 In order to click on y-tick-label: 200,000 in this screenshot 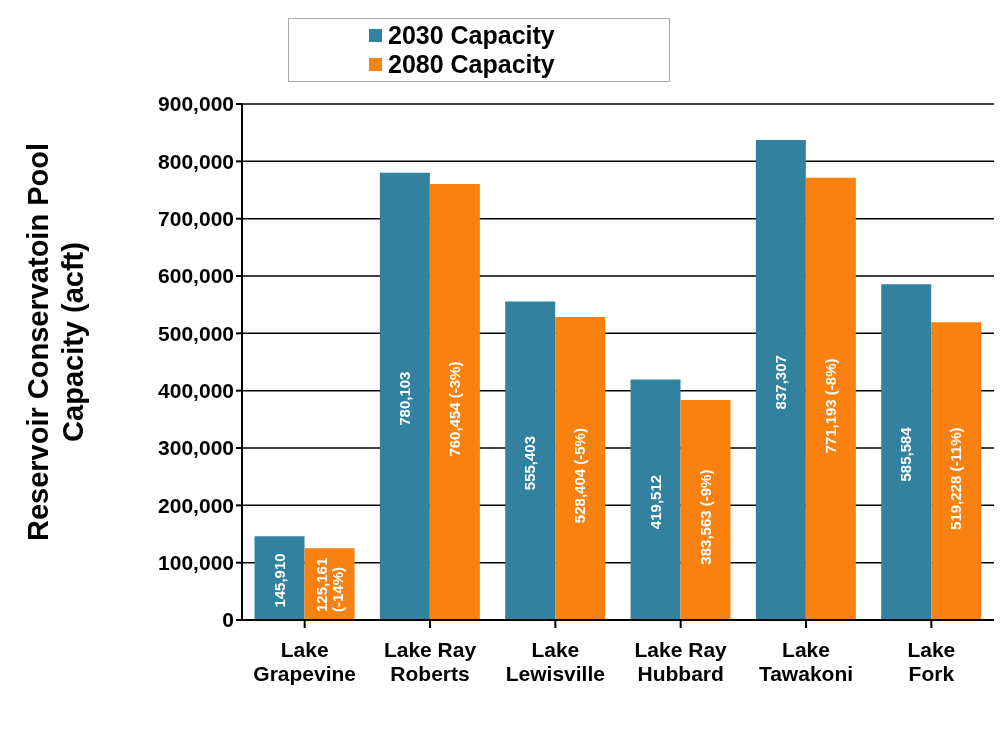, I will do `click(196, 505)`.